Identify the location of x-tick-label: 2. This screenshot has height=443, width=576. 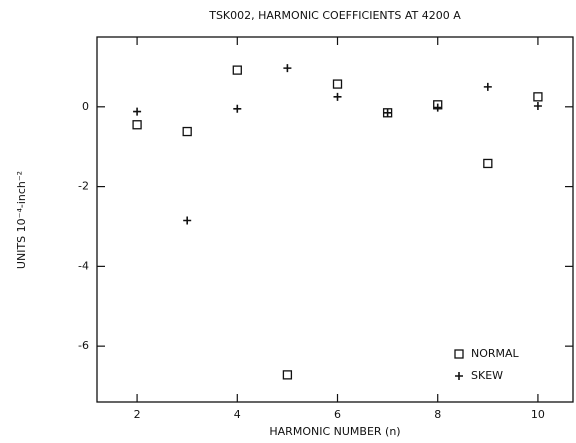
(137, 414).